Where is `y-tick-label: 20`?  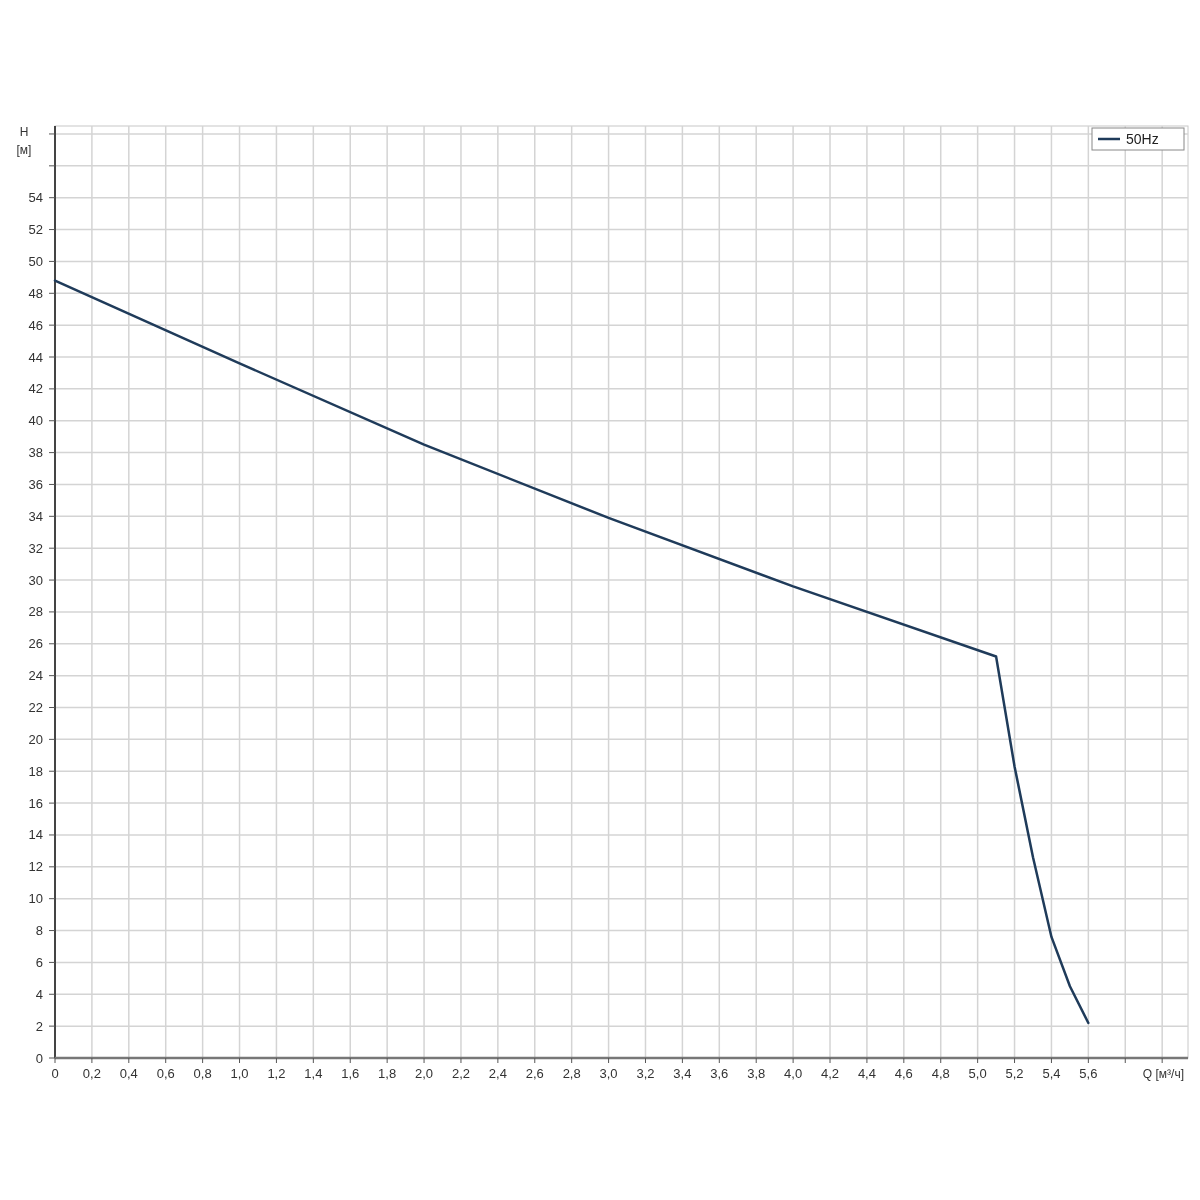
y-tick-label: 20 is located at coordinates (35, 739).